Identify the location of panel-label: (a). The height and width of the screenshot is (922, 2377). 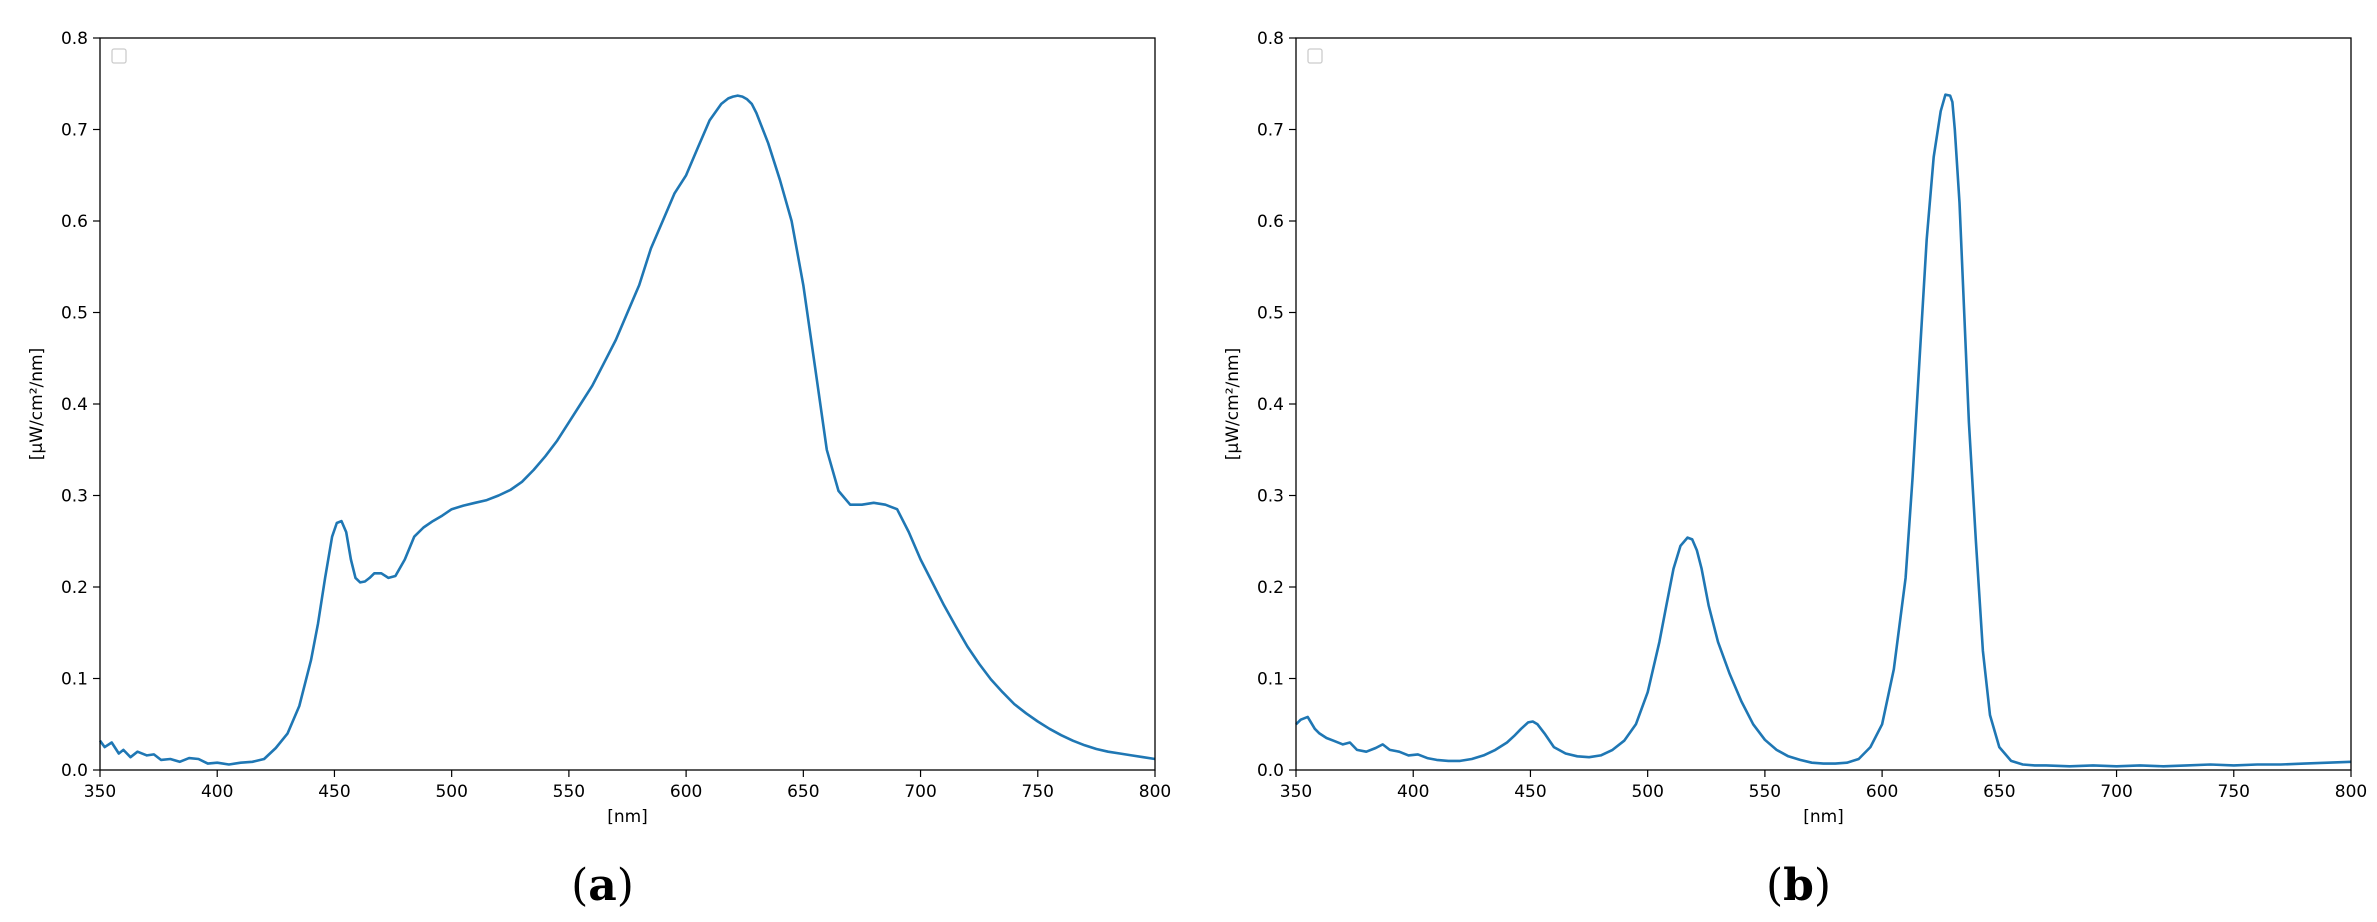
(602, 885).